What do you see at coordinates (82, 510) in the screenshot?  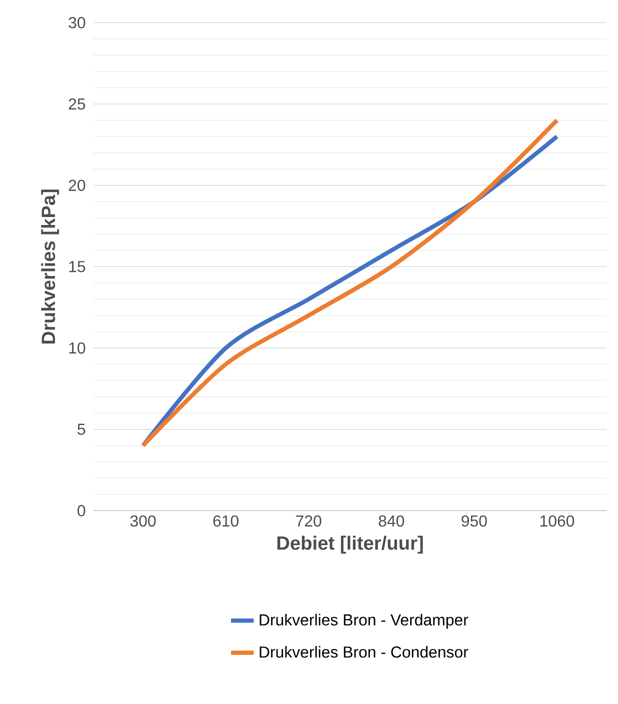 I see `y-tick-label: 0` at bounding box center [82, 510].